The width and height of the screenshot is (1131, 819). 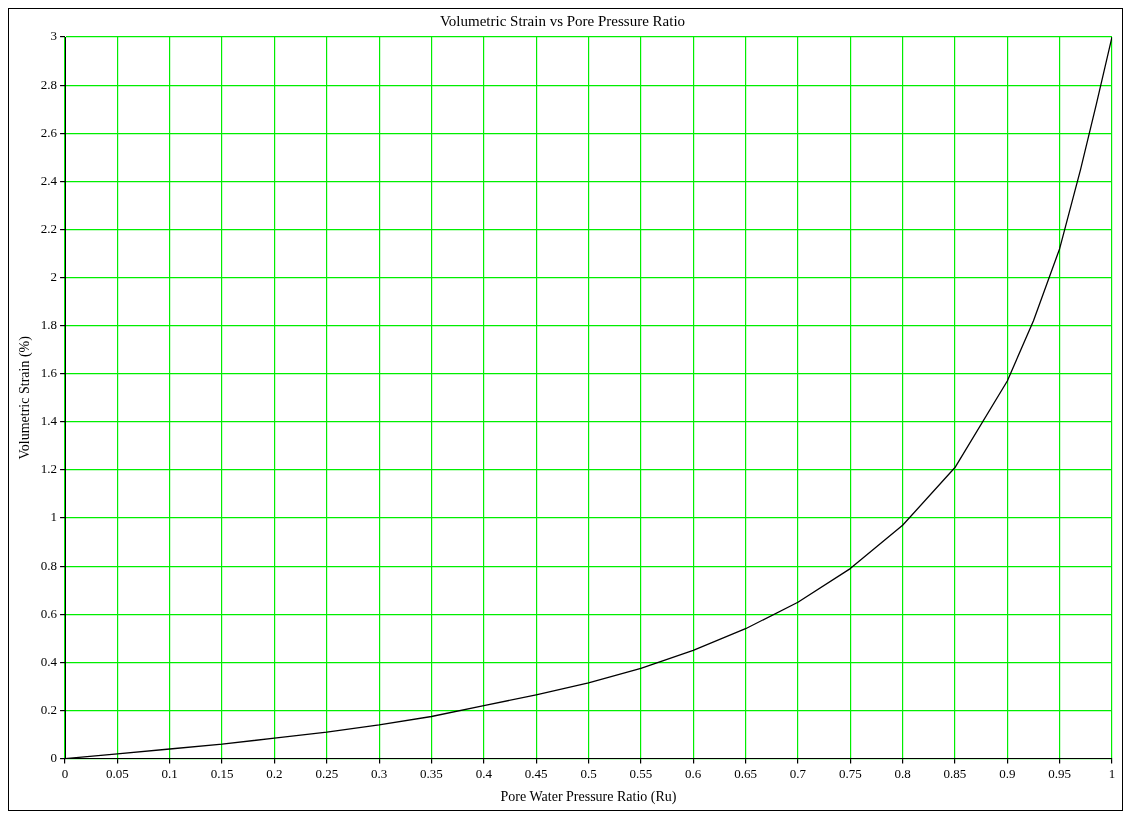 I want to click on x-tick-label: 0.3, so click(x=379, y=773).